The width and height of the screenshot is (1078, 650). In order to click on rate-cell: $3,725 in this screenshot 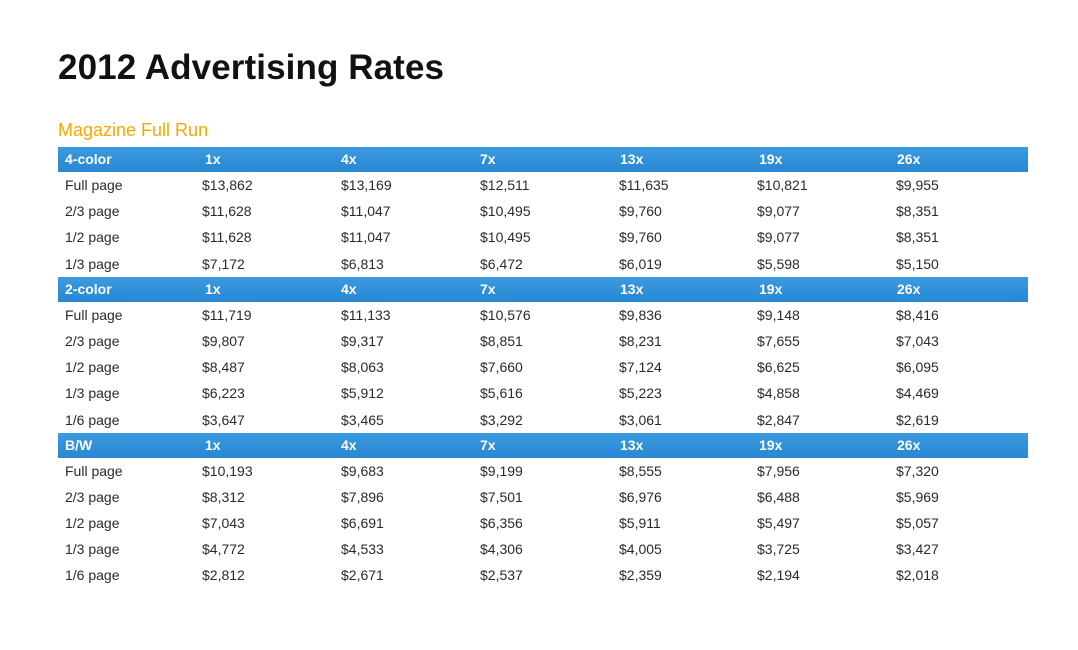, I will do `click(778, 549)`.